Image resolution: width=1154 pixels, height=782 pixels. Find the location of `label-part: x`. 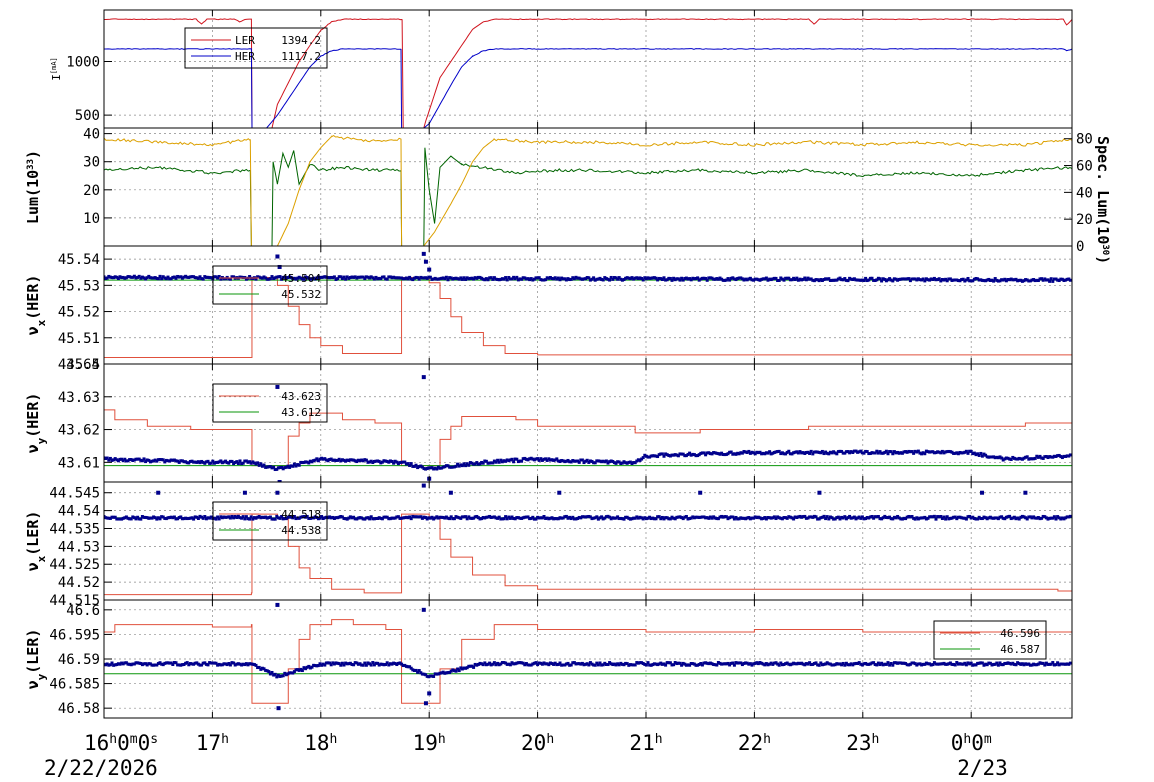

label-part: x is located at coordinates (41, 322).